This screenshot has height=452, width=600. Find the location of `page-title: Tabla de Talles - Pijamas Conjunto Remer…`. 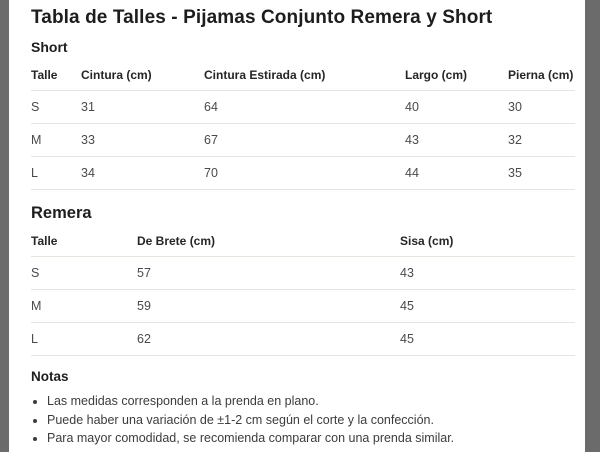

page-title: Tabla de Talles - Pijamas Conjunto Remer… is located at coordinates (262, 17).